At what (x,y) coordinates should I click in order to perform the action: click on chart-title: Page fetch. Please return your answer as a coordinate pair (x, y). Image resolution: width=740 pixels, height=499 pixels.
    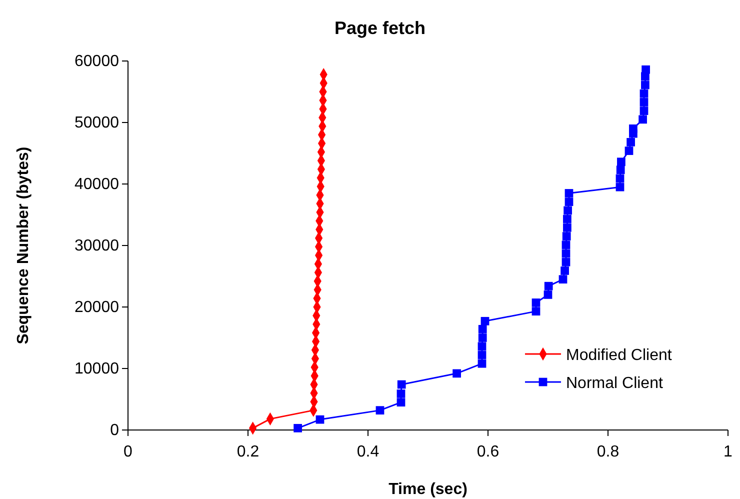
    Looking at the image, I should click on (380, 28).